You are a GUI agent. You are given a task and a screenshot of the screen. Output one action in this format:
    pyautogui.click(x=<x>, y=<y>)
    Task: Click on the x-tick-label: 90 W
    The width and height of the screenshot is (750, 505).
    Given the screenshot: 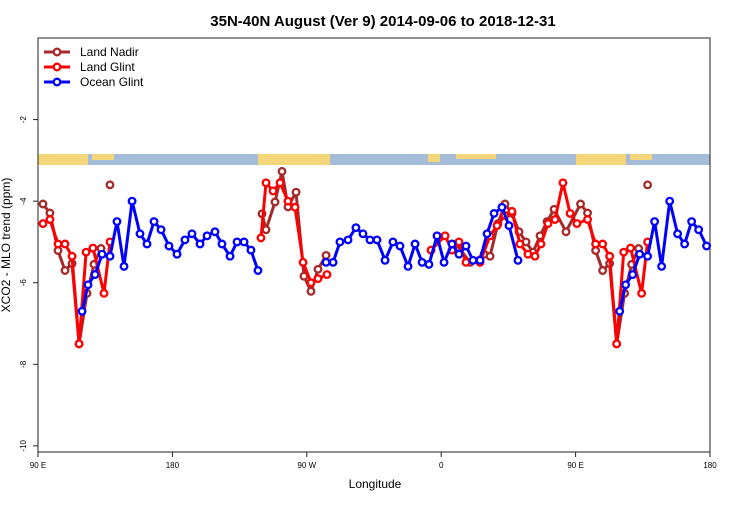 What is the action you would take?
    pyautogui.click(x=306, y=465)
    